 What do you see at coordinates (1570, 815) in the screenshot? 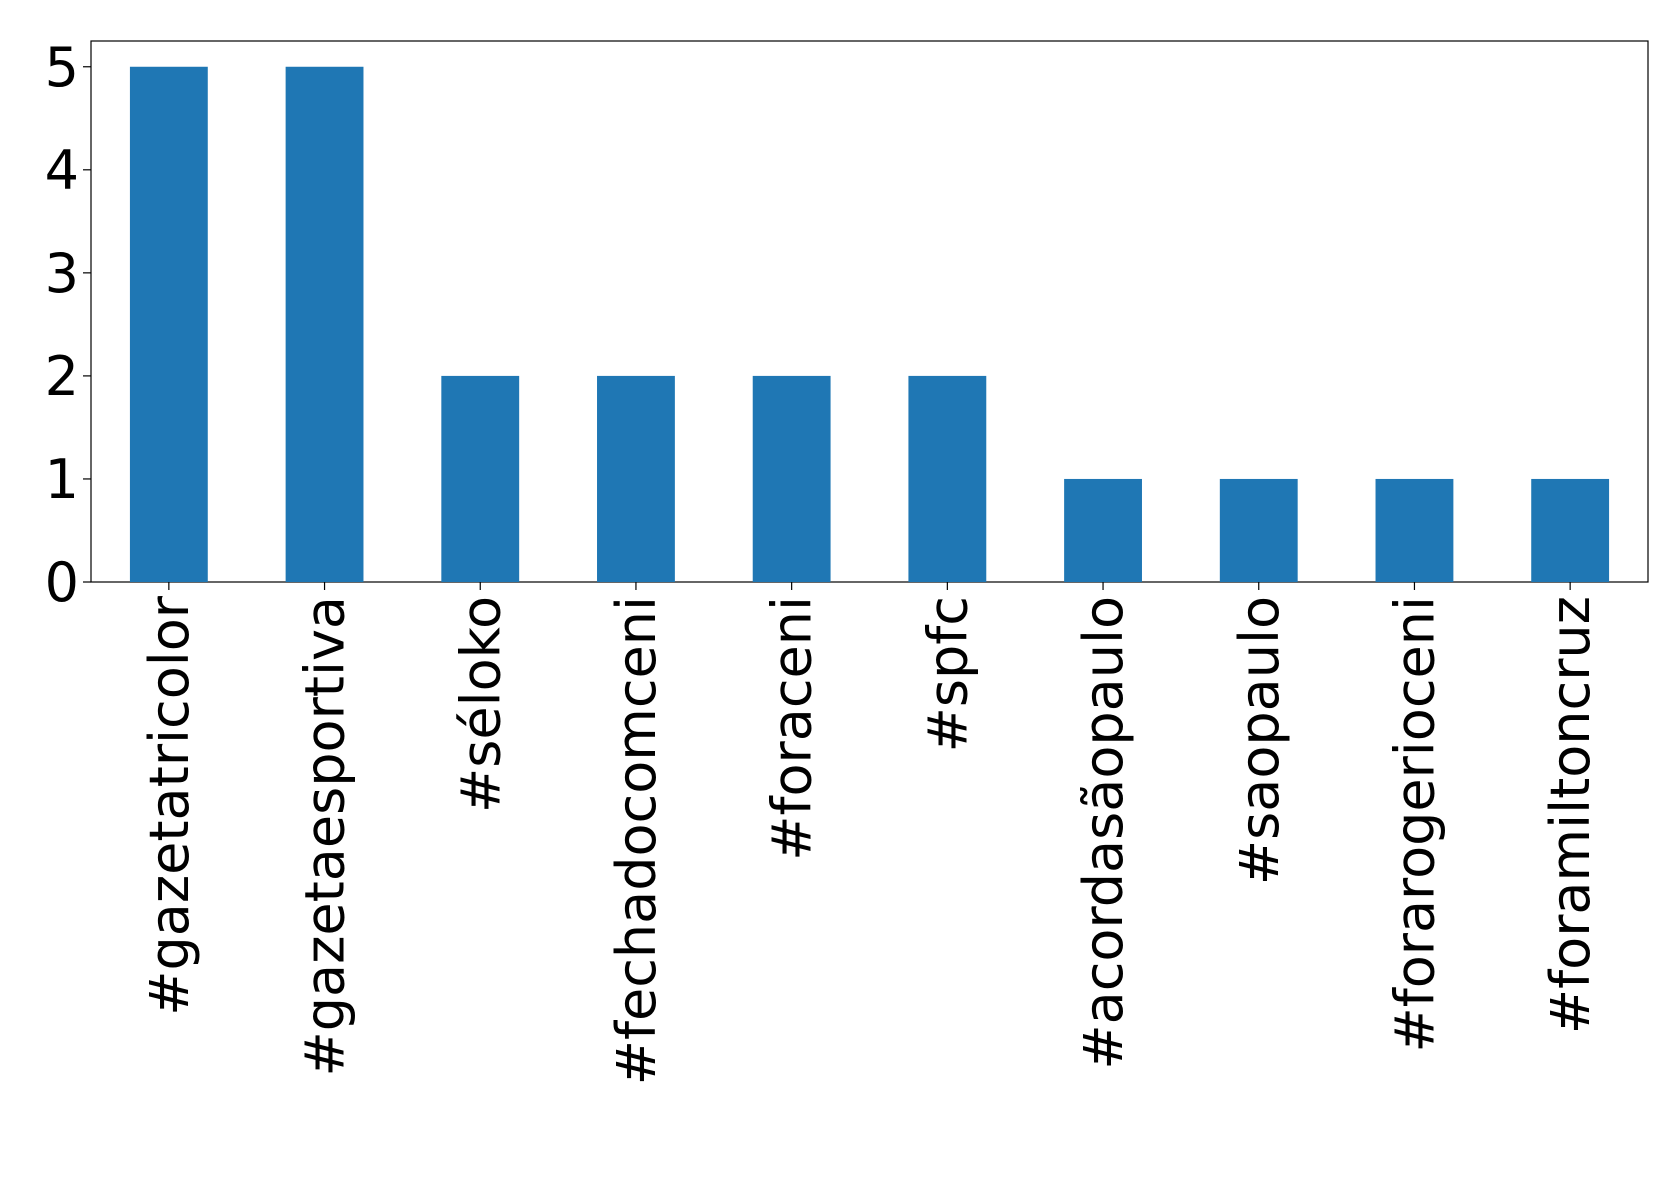
I see `x-tick-label: #foramiltoncruz` at bounding box center [1570, 815].